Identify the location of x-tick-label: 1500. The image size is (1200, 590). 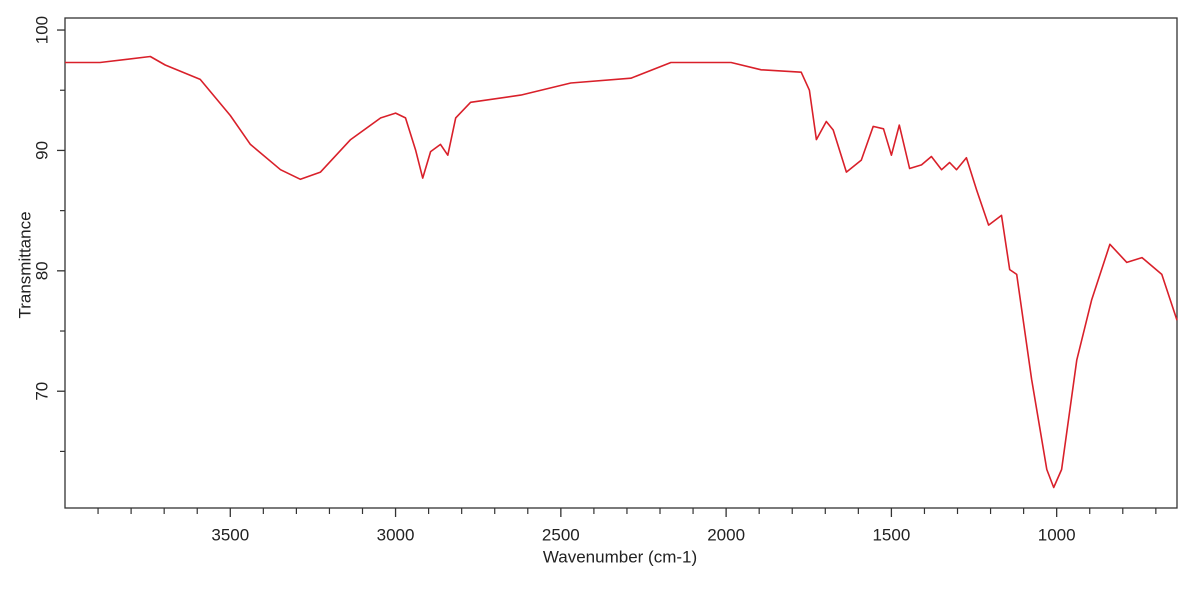
(891, 534).